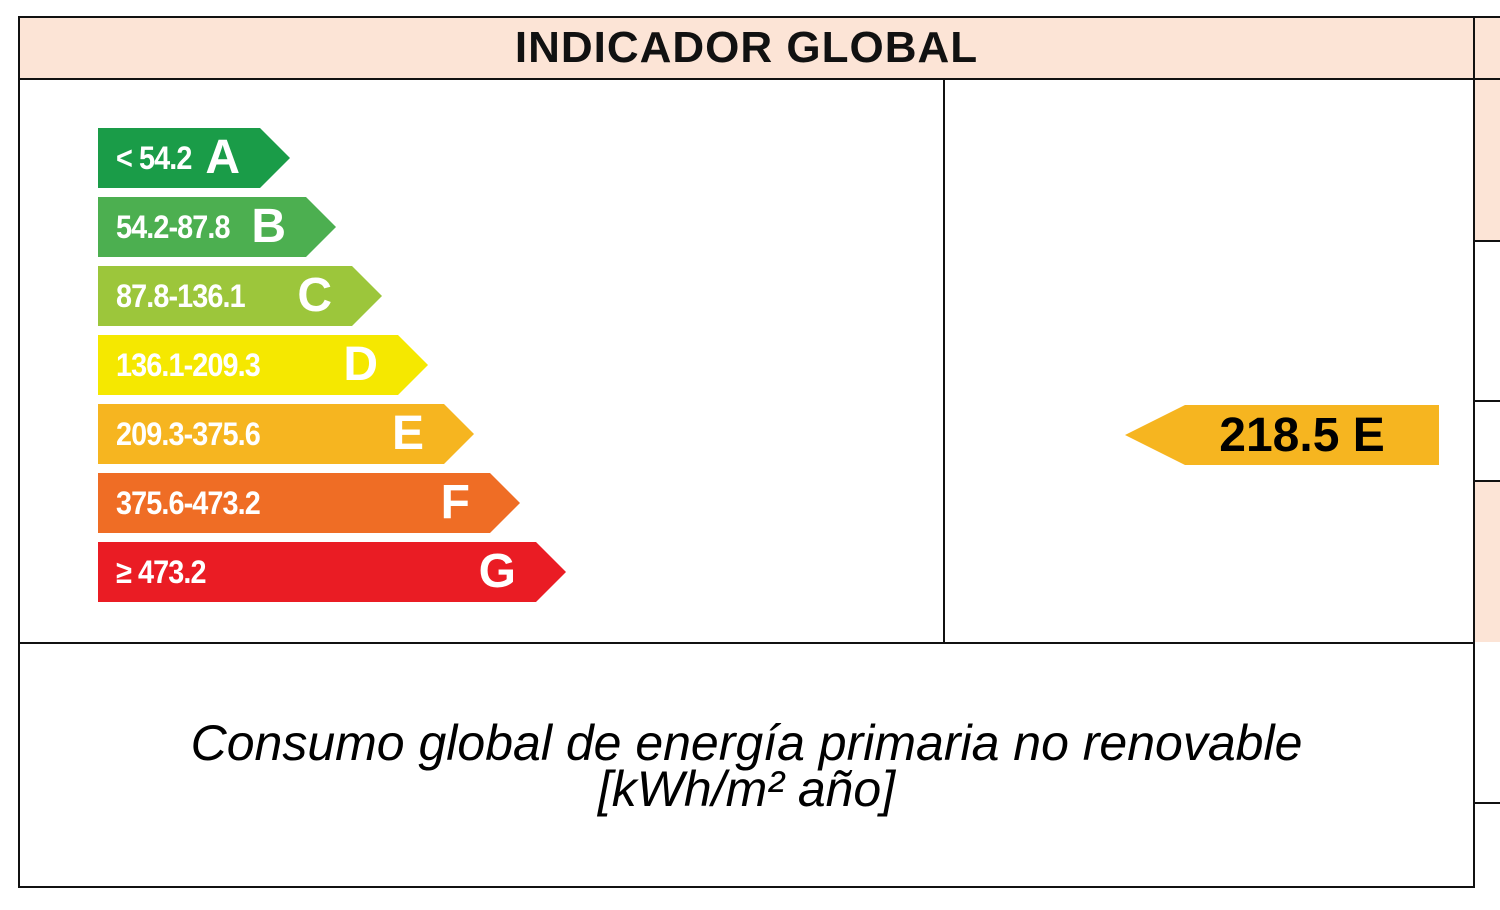 The width and height of the screenshot is (1500, 910). What do you see at coordinates (1487, 48) in the screenshot?
I see `adjacent-column-header` at bounding box center [1487, 48].